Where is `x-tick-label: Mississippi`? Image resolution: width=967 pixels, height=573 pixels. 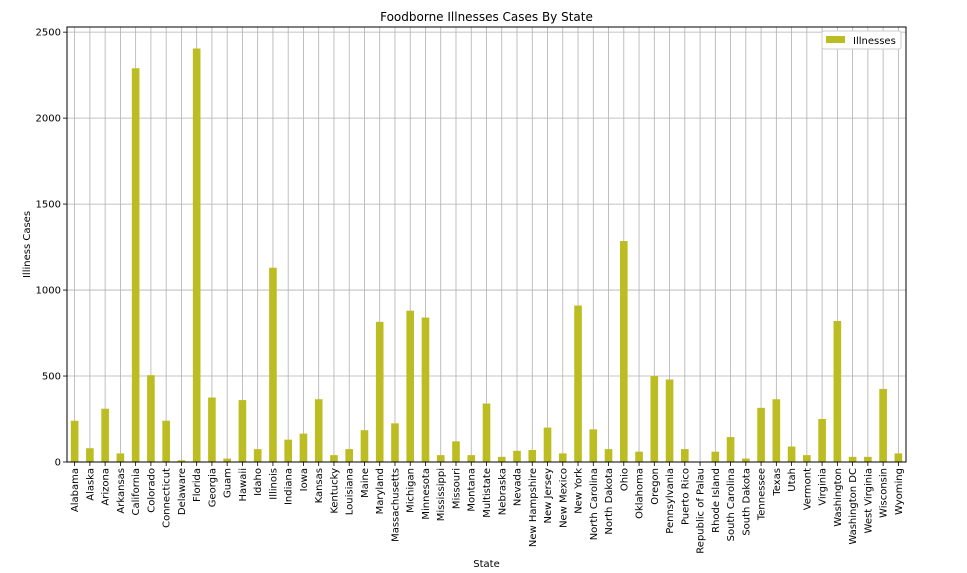 x-tick-label: Mississippi is located at coordinates (441, 494).